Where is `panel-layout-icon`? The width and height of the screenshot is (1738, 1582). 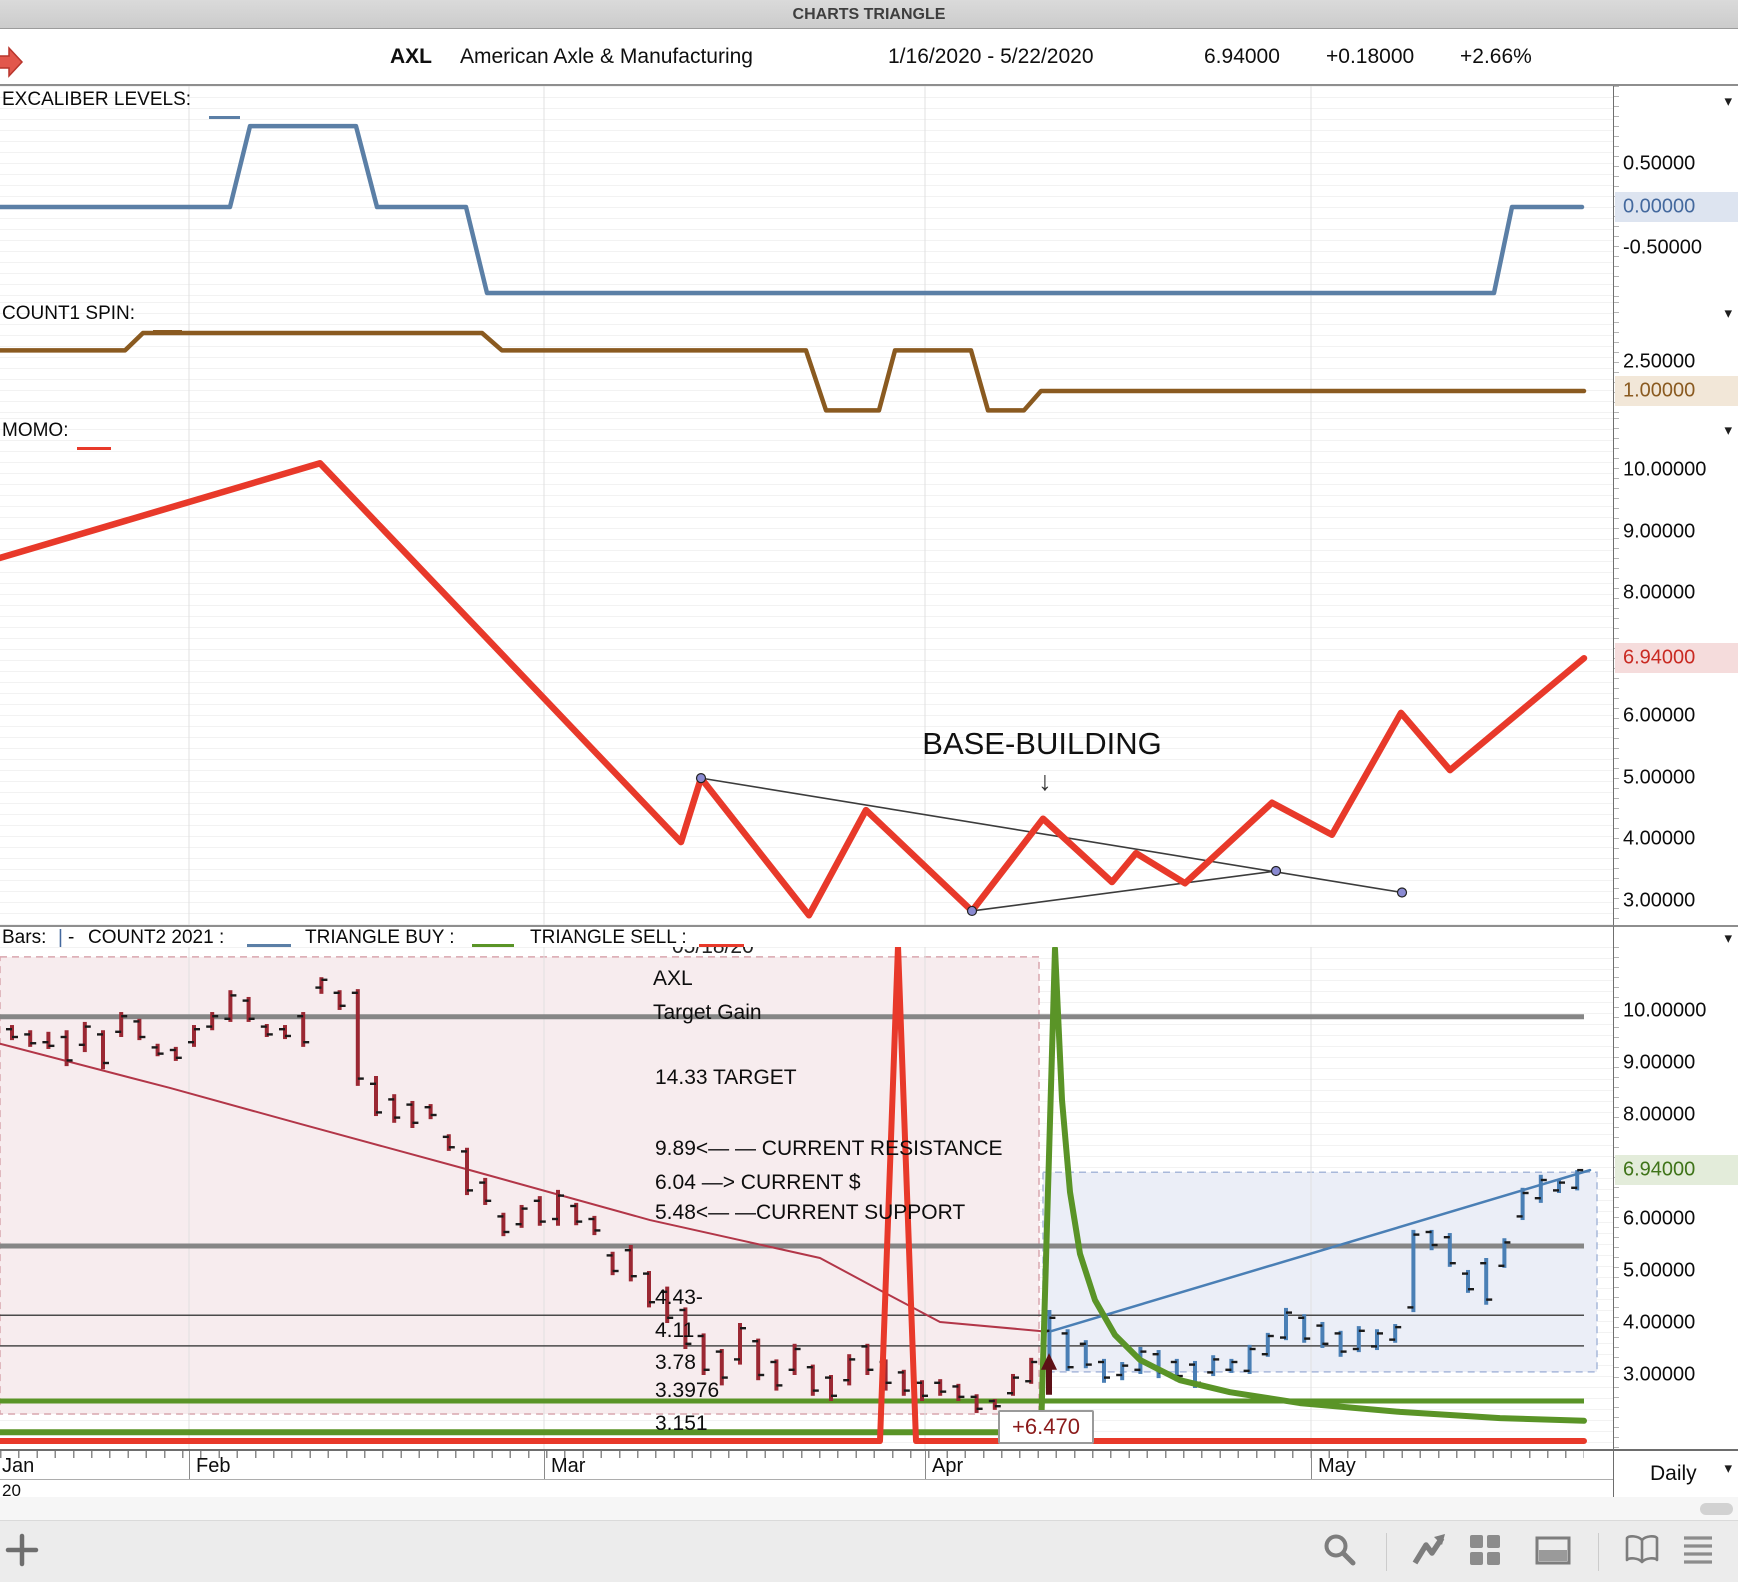
panel-layout-icon is located at coordinates (1553, 1550).